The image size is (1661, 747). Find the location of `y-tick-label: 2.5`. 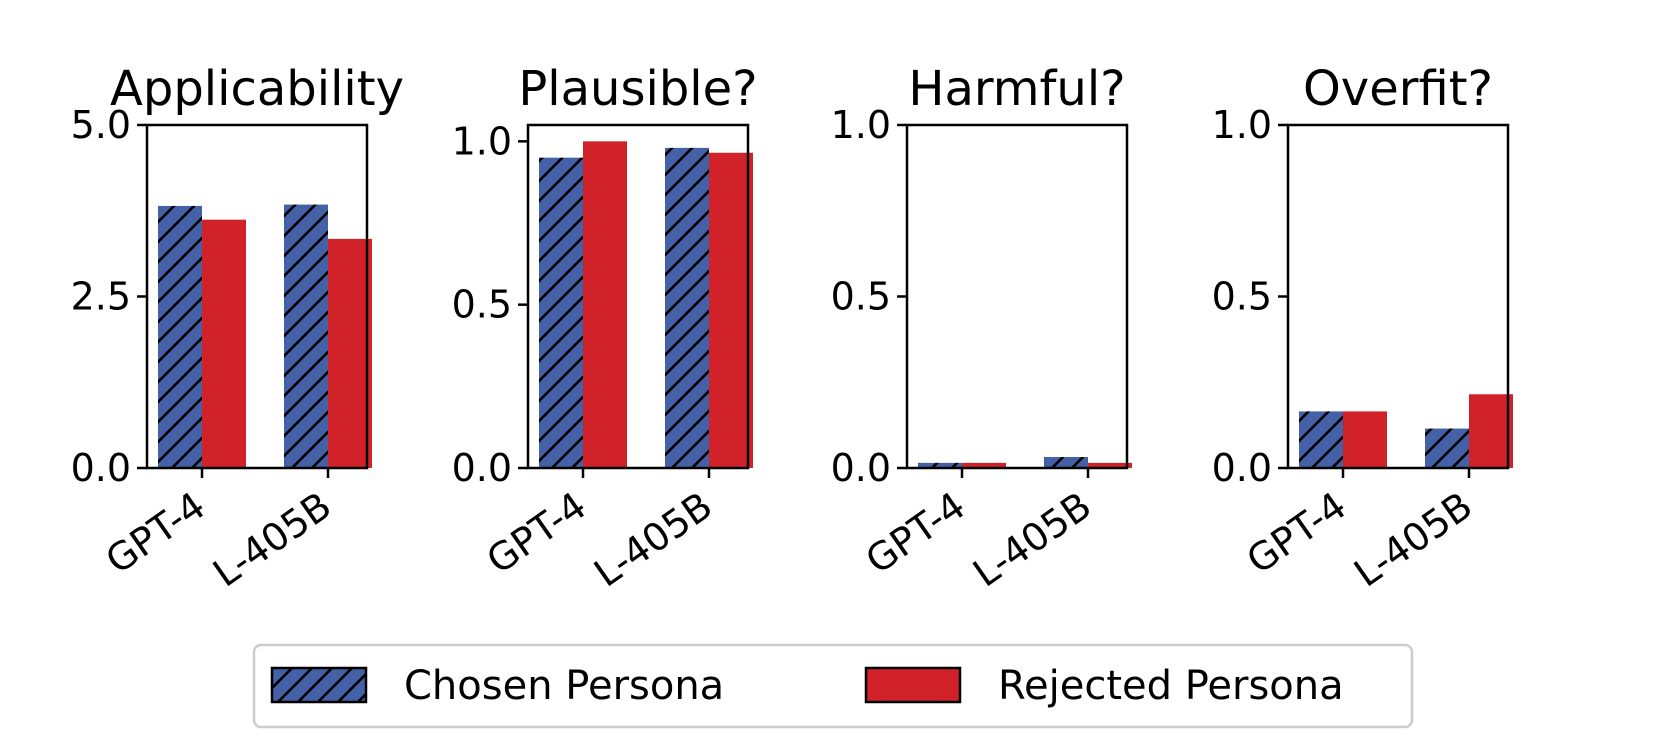

y-tick-label: 2.5 is located at coordinates (101, 297).